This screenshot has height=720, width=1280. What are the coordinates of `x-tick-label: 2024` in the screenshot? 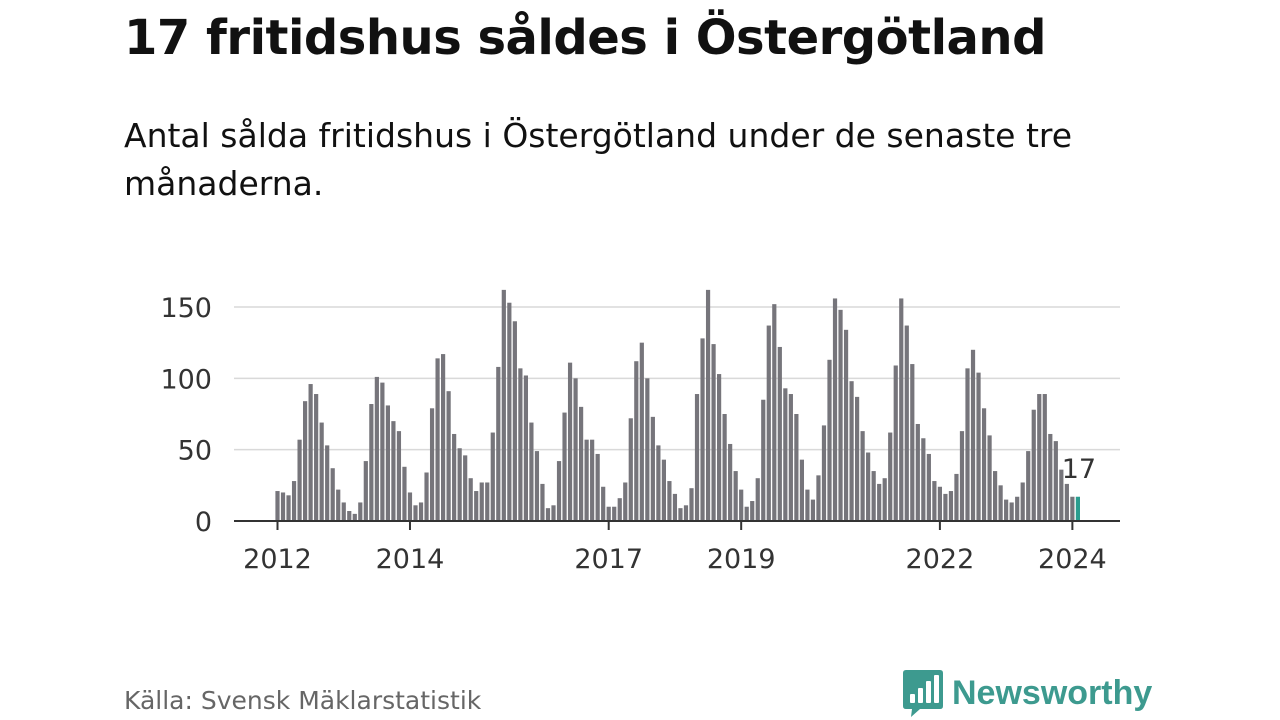 It's located at (1072, 559).